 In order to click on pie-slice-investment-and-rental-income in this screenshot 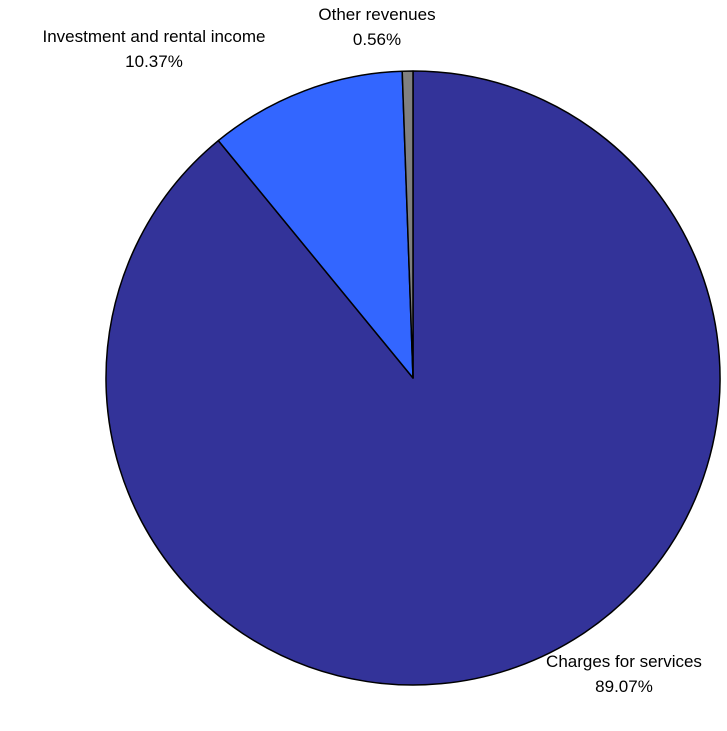, I will do `click(315, 224)`.